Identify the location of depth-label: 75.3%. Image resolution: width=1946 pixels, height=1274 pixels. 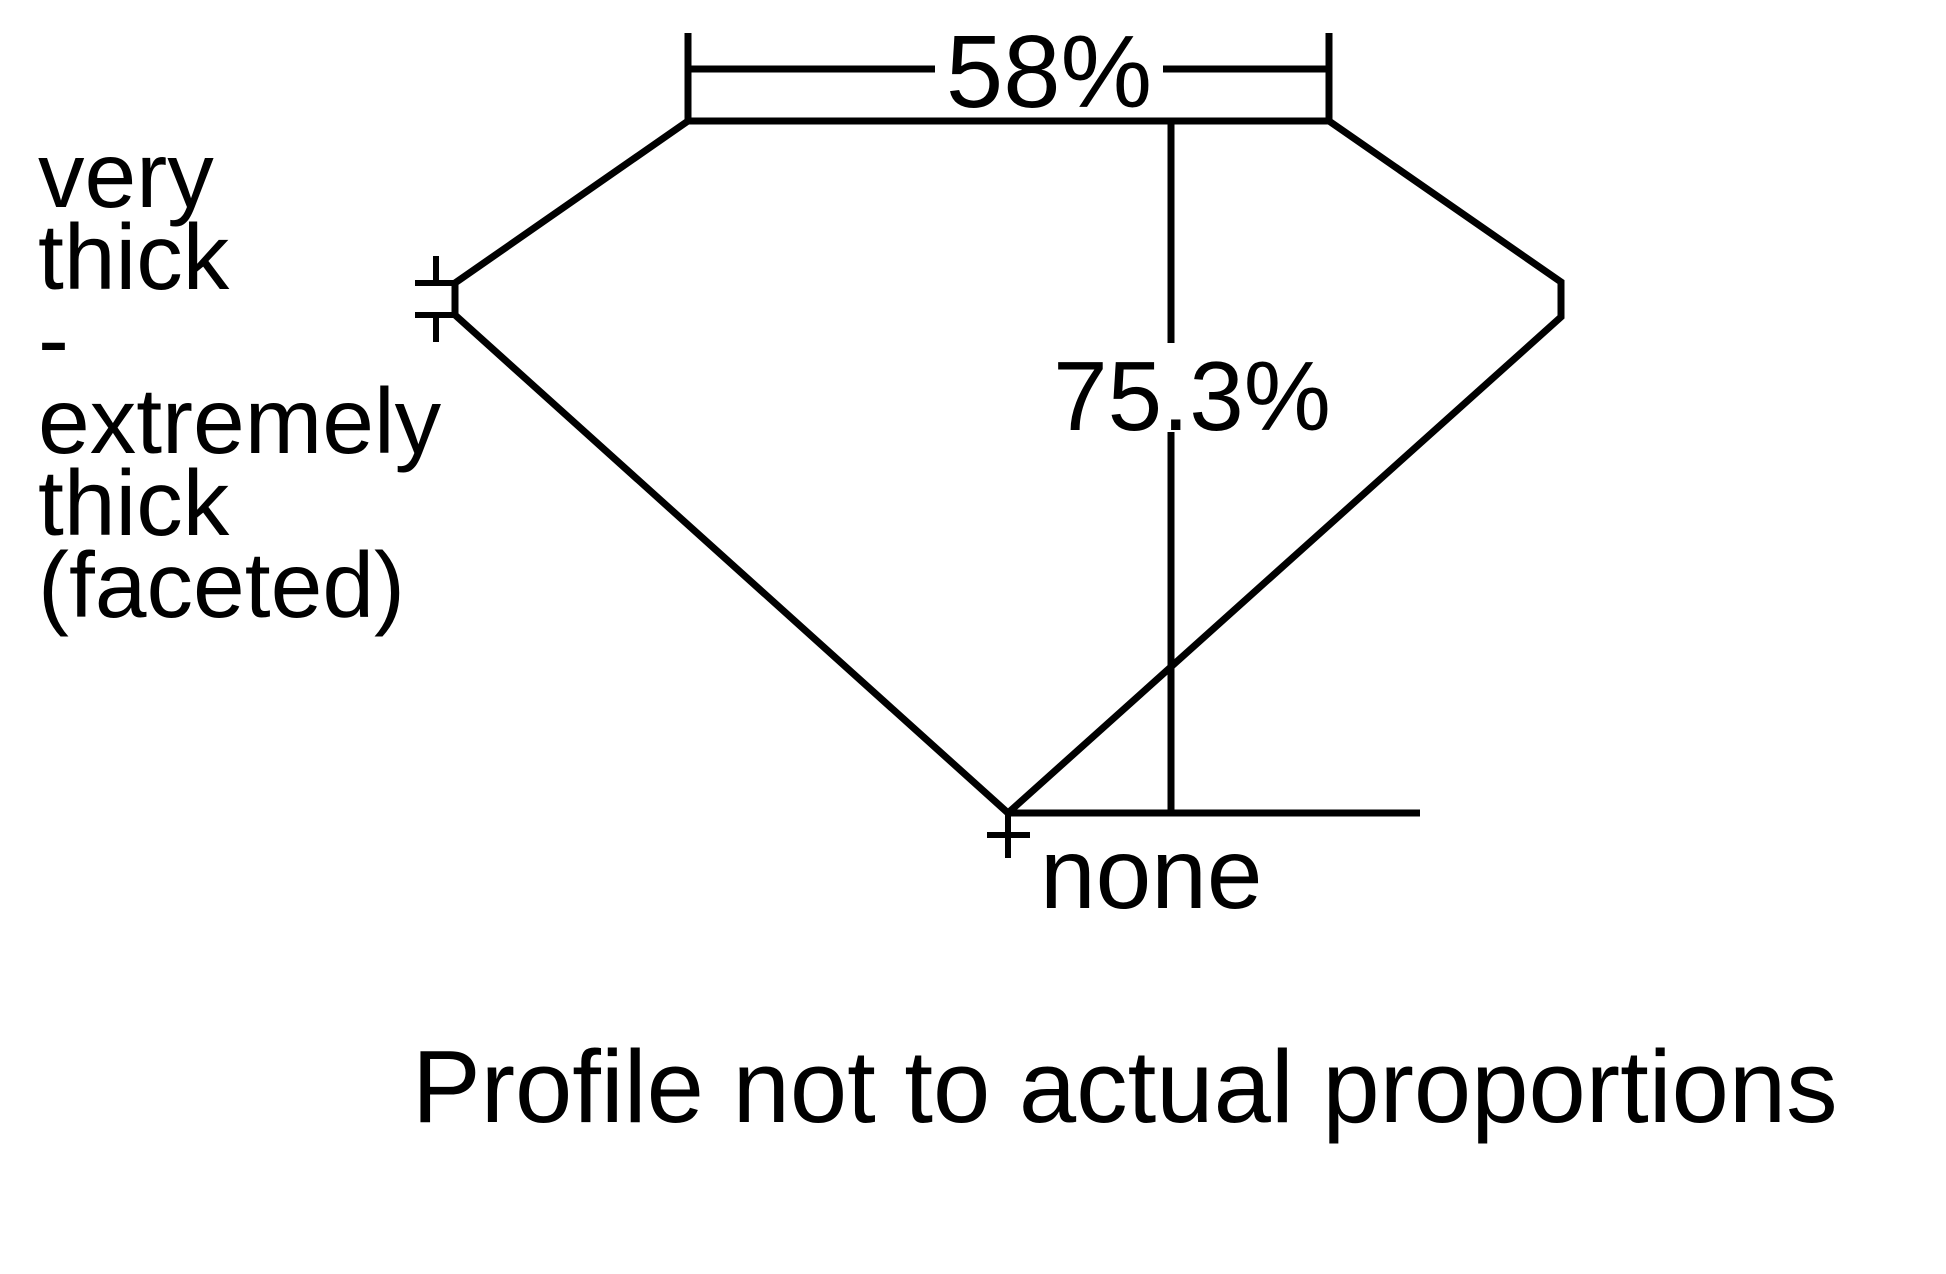
(1192, 396).